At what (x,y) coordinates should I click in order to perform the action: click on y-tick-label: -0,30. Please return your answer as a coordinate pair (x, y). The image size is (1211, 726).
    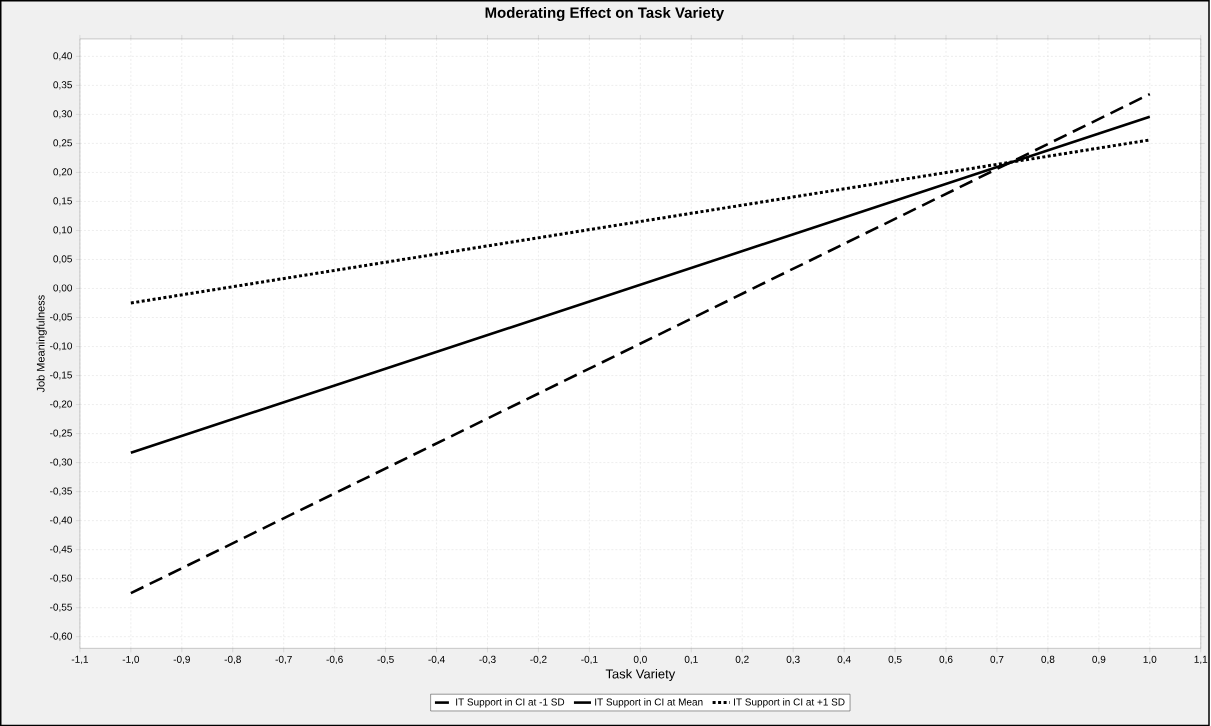
    Looking at the image, I should click on (61, 462).